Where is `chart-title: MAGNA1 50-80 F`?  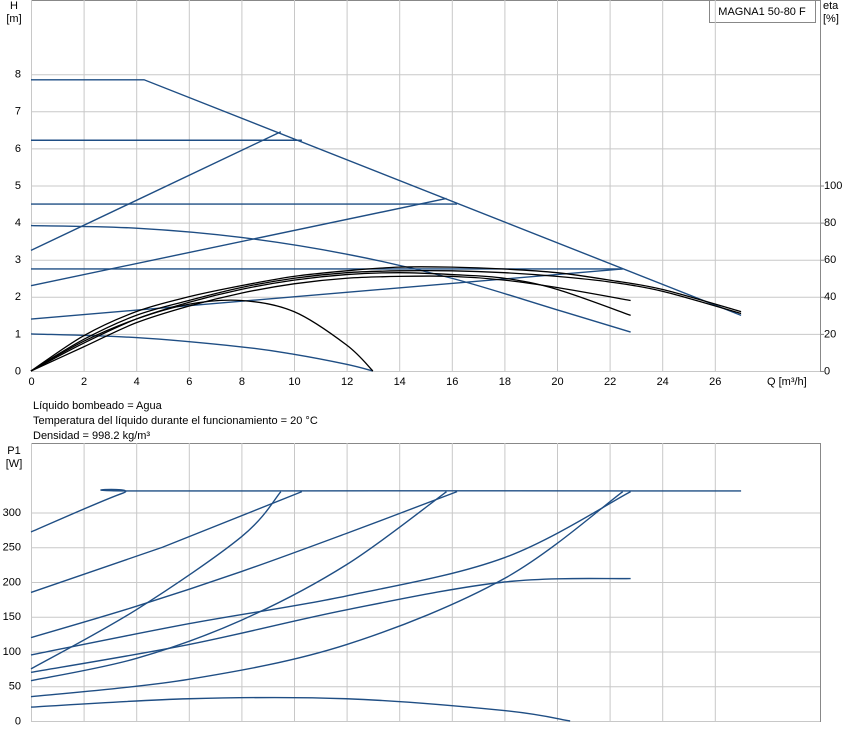
chart-title: MAGNA1 50-80 F is located at coordinates (762, 12).